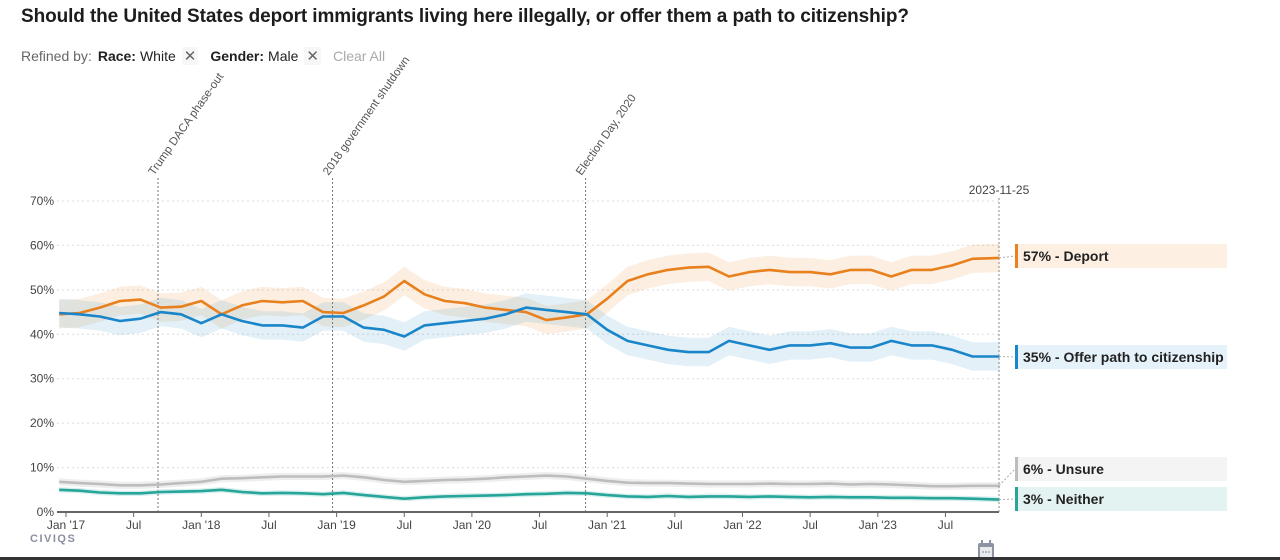 This screenshot has height=560, width=1280. What do you see at coordinates (359, 56) in the screenshot?
I see `clear-all-button: Clear All` at bounding box center [359, 56].